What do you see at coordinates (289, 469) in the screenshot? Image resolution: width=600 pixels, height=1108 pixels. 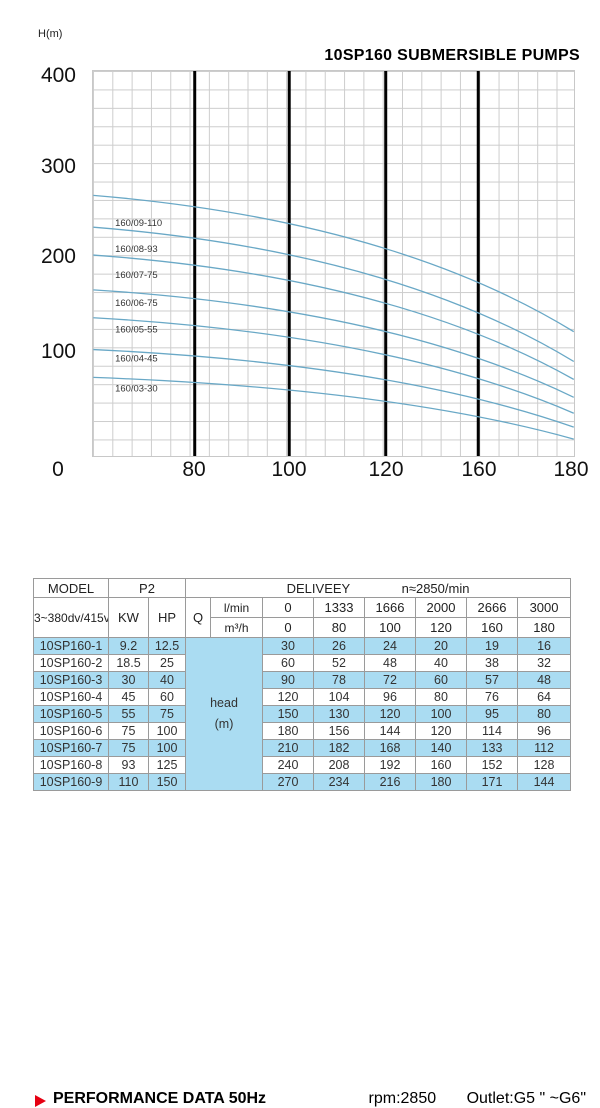 I see `x-tick-100: 100` at bounding box center [289, 469].